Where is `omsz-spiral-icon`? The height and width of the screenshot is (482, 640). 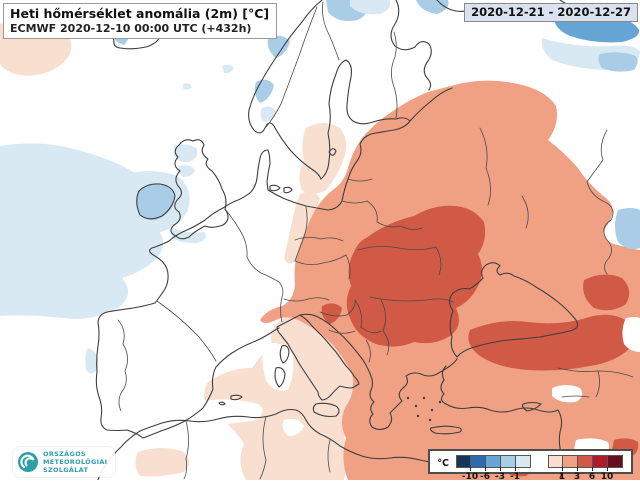
omsz-spiral-icon is located at coordinates (28, 461).